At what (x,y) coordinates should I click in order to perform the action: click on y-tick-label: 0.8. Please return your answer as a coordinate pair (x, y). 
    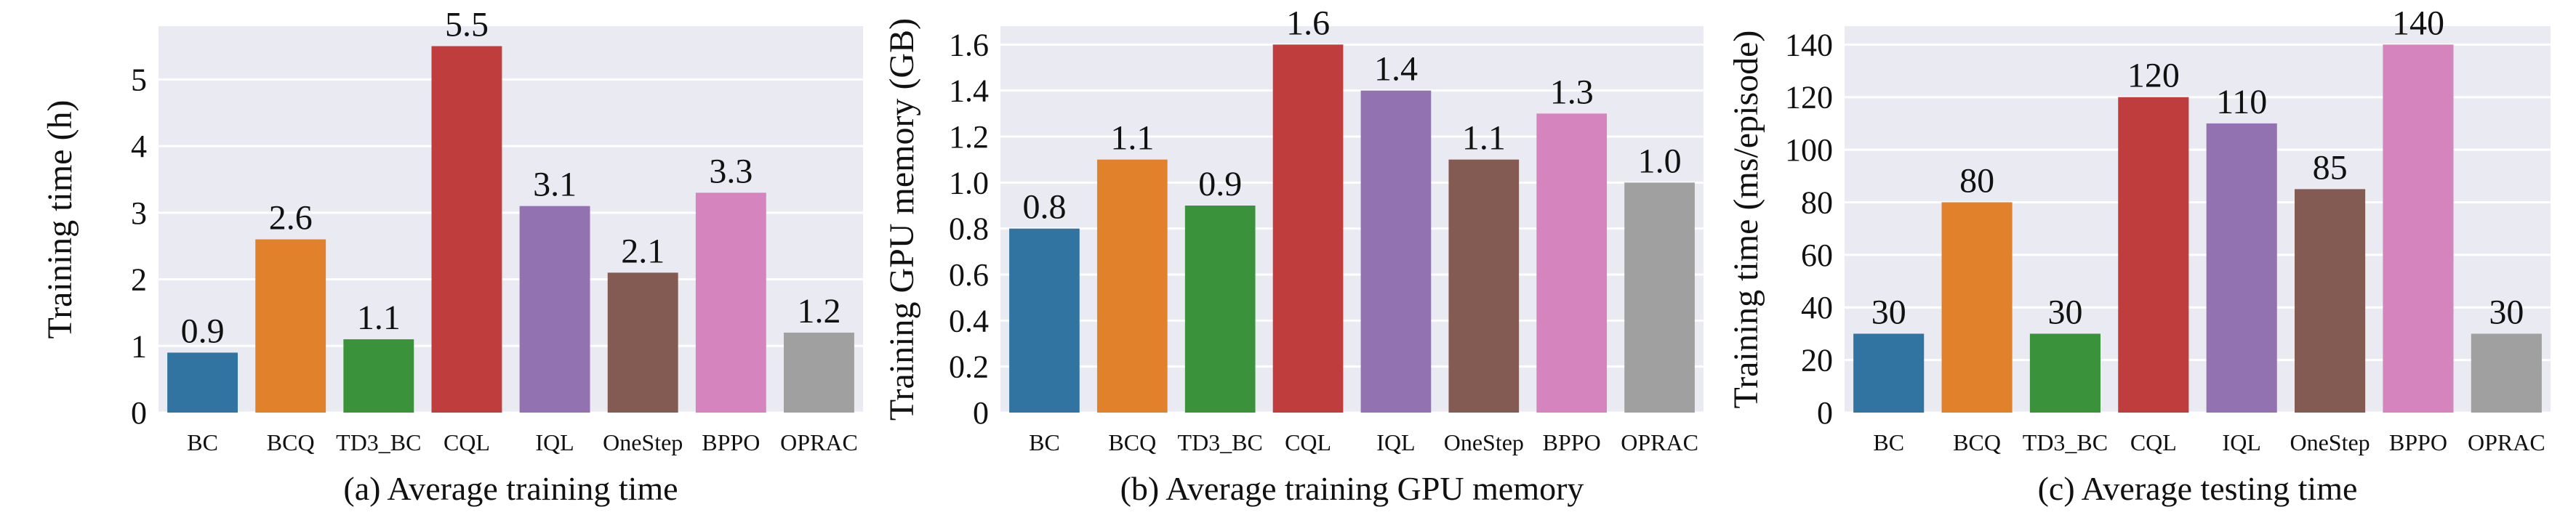
    Looking at the image, I should click on (969, 229).